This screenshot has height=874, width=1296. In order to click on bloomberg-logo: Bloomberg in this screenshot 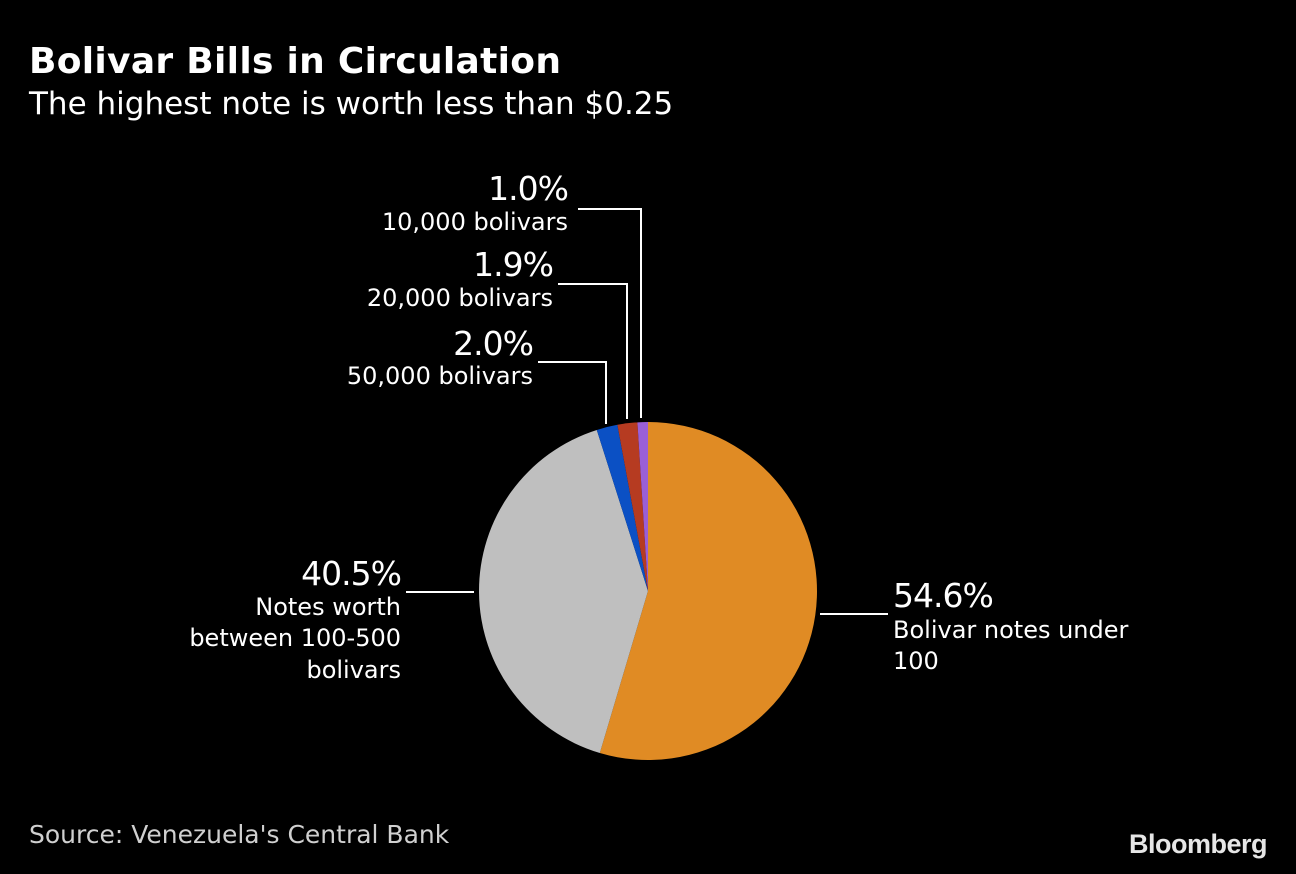, I will do `click(1198, 844)`.